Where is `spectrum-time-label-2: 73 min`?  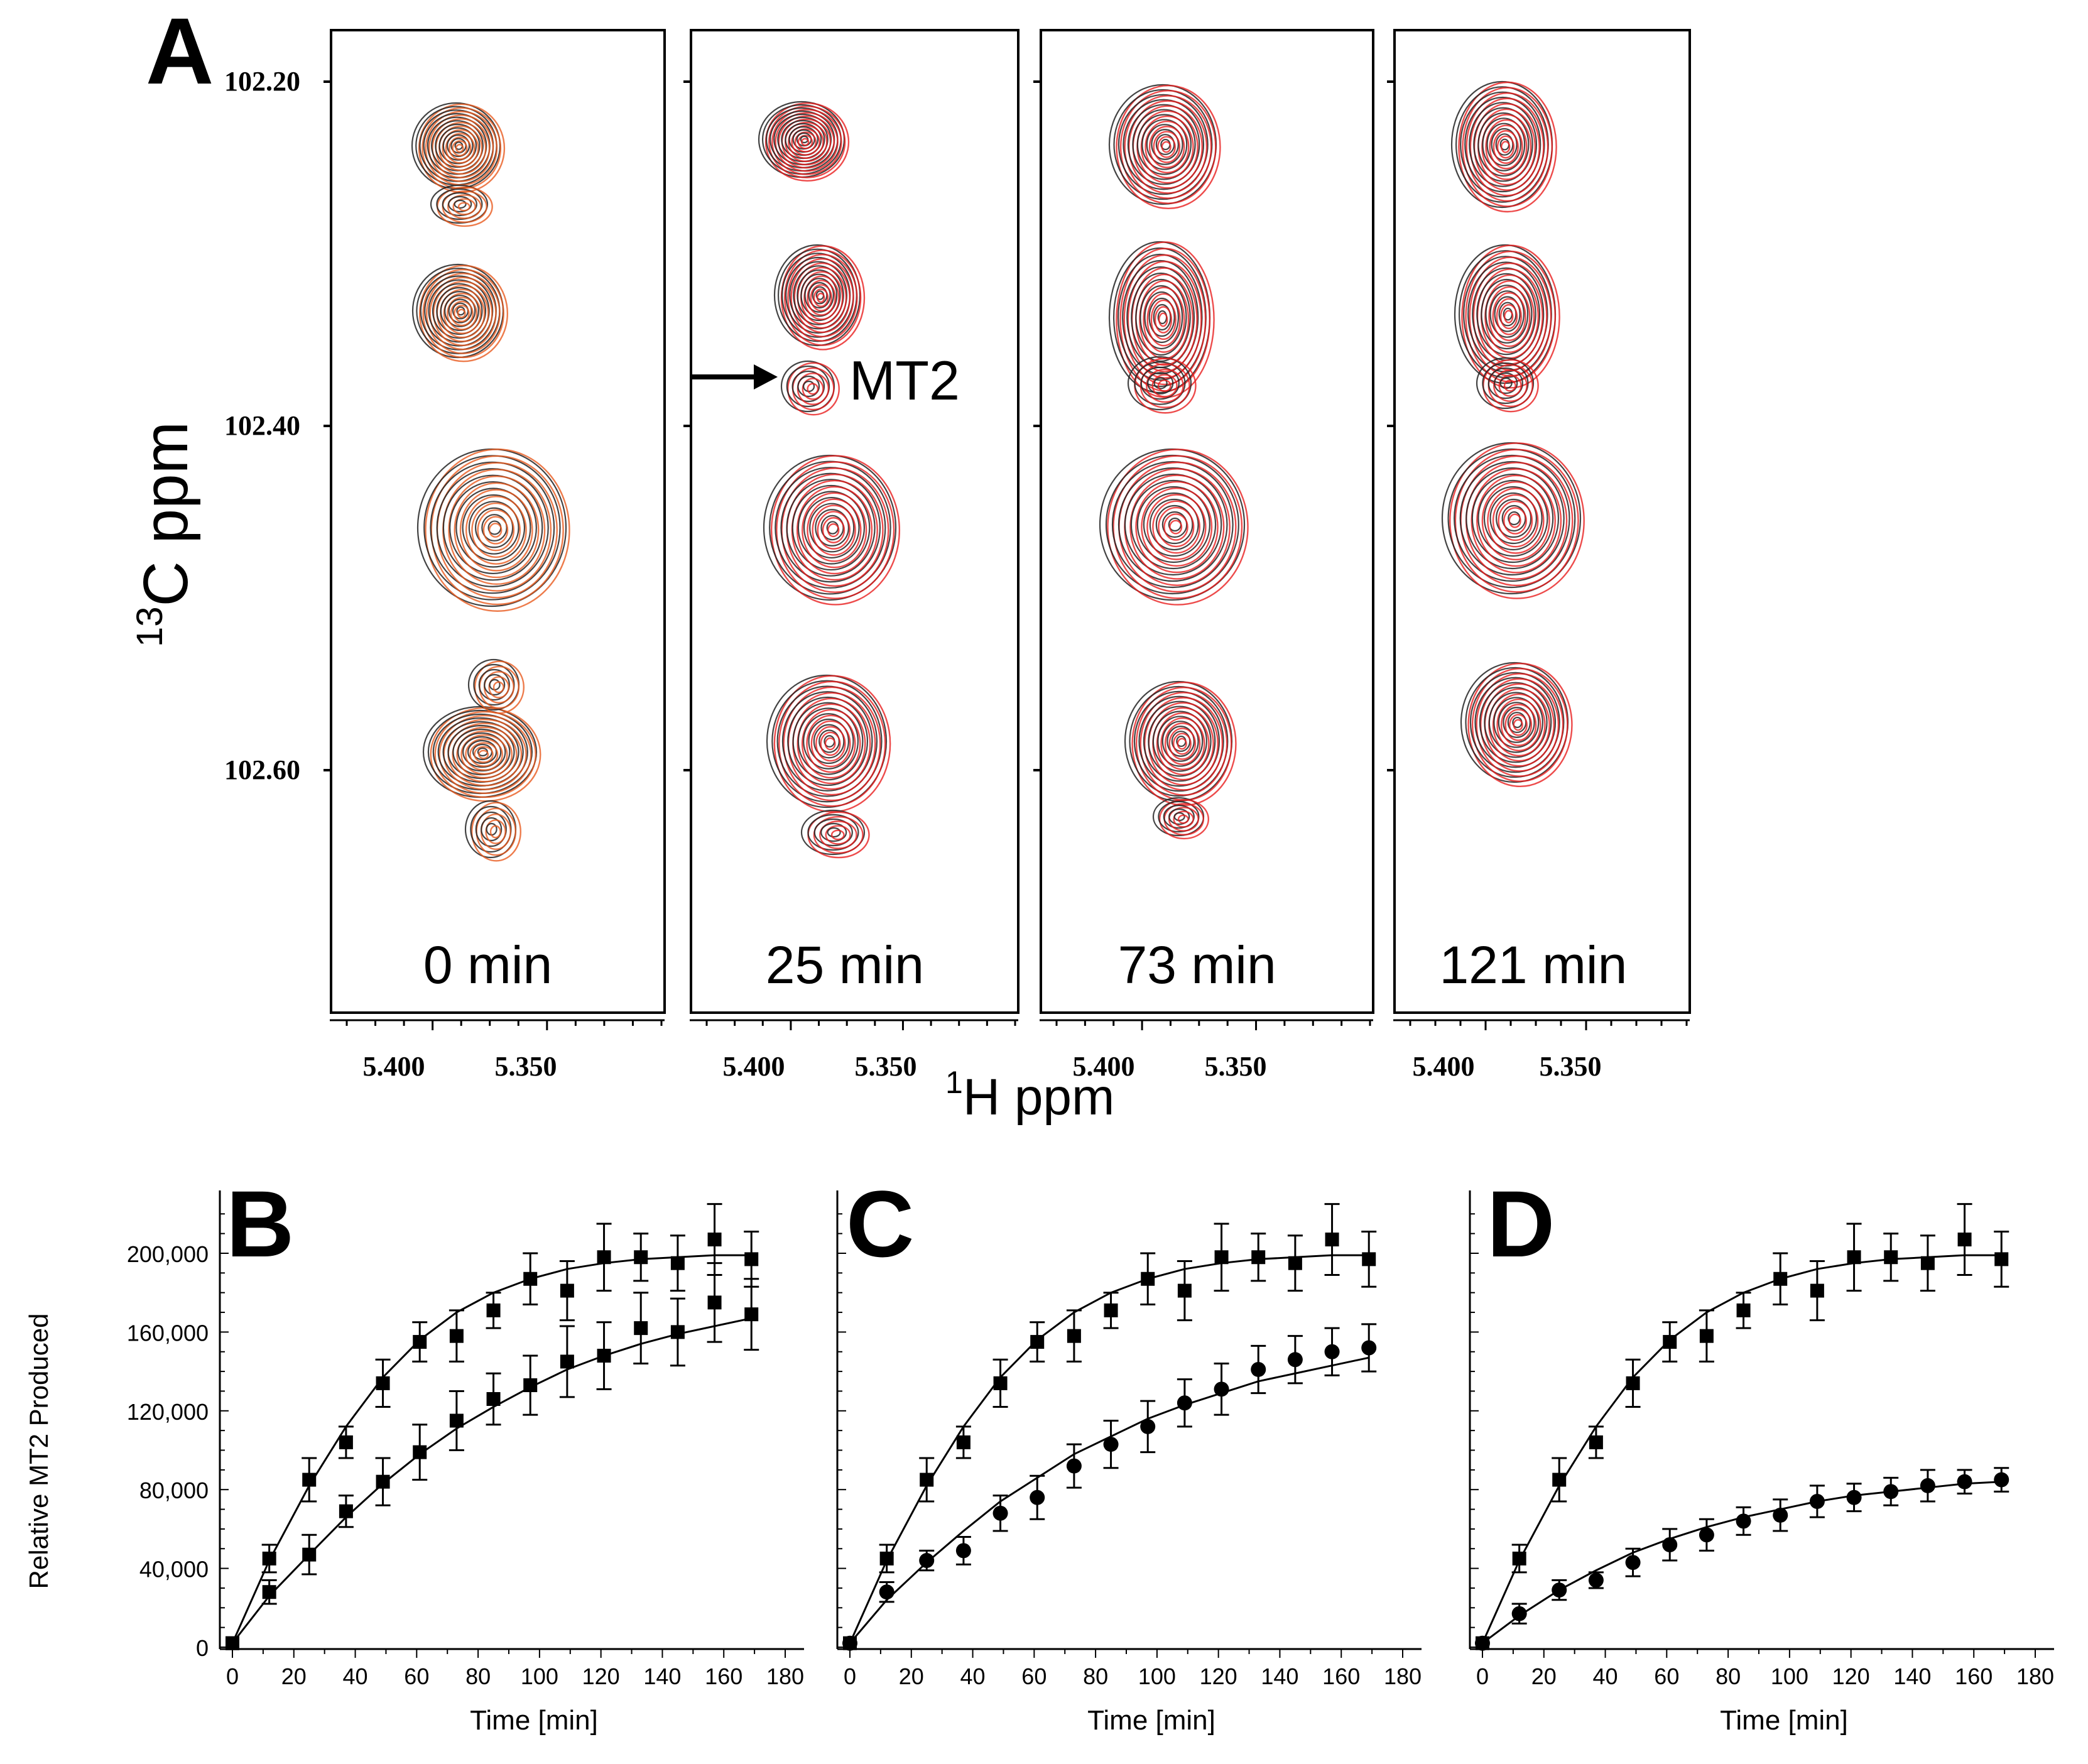
spectrum-time-label-2: 73 min is located at coordinates (1197, 964).